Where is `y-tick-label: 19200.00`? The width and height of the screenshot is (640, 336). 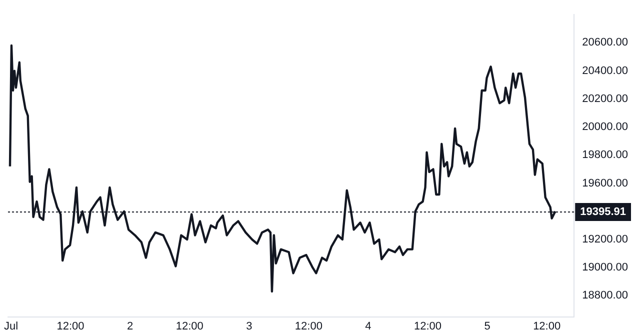
y-tick-label: 19200.00 is located at coordinates (605, 240).